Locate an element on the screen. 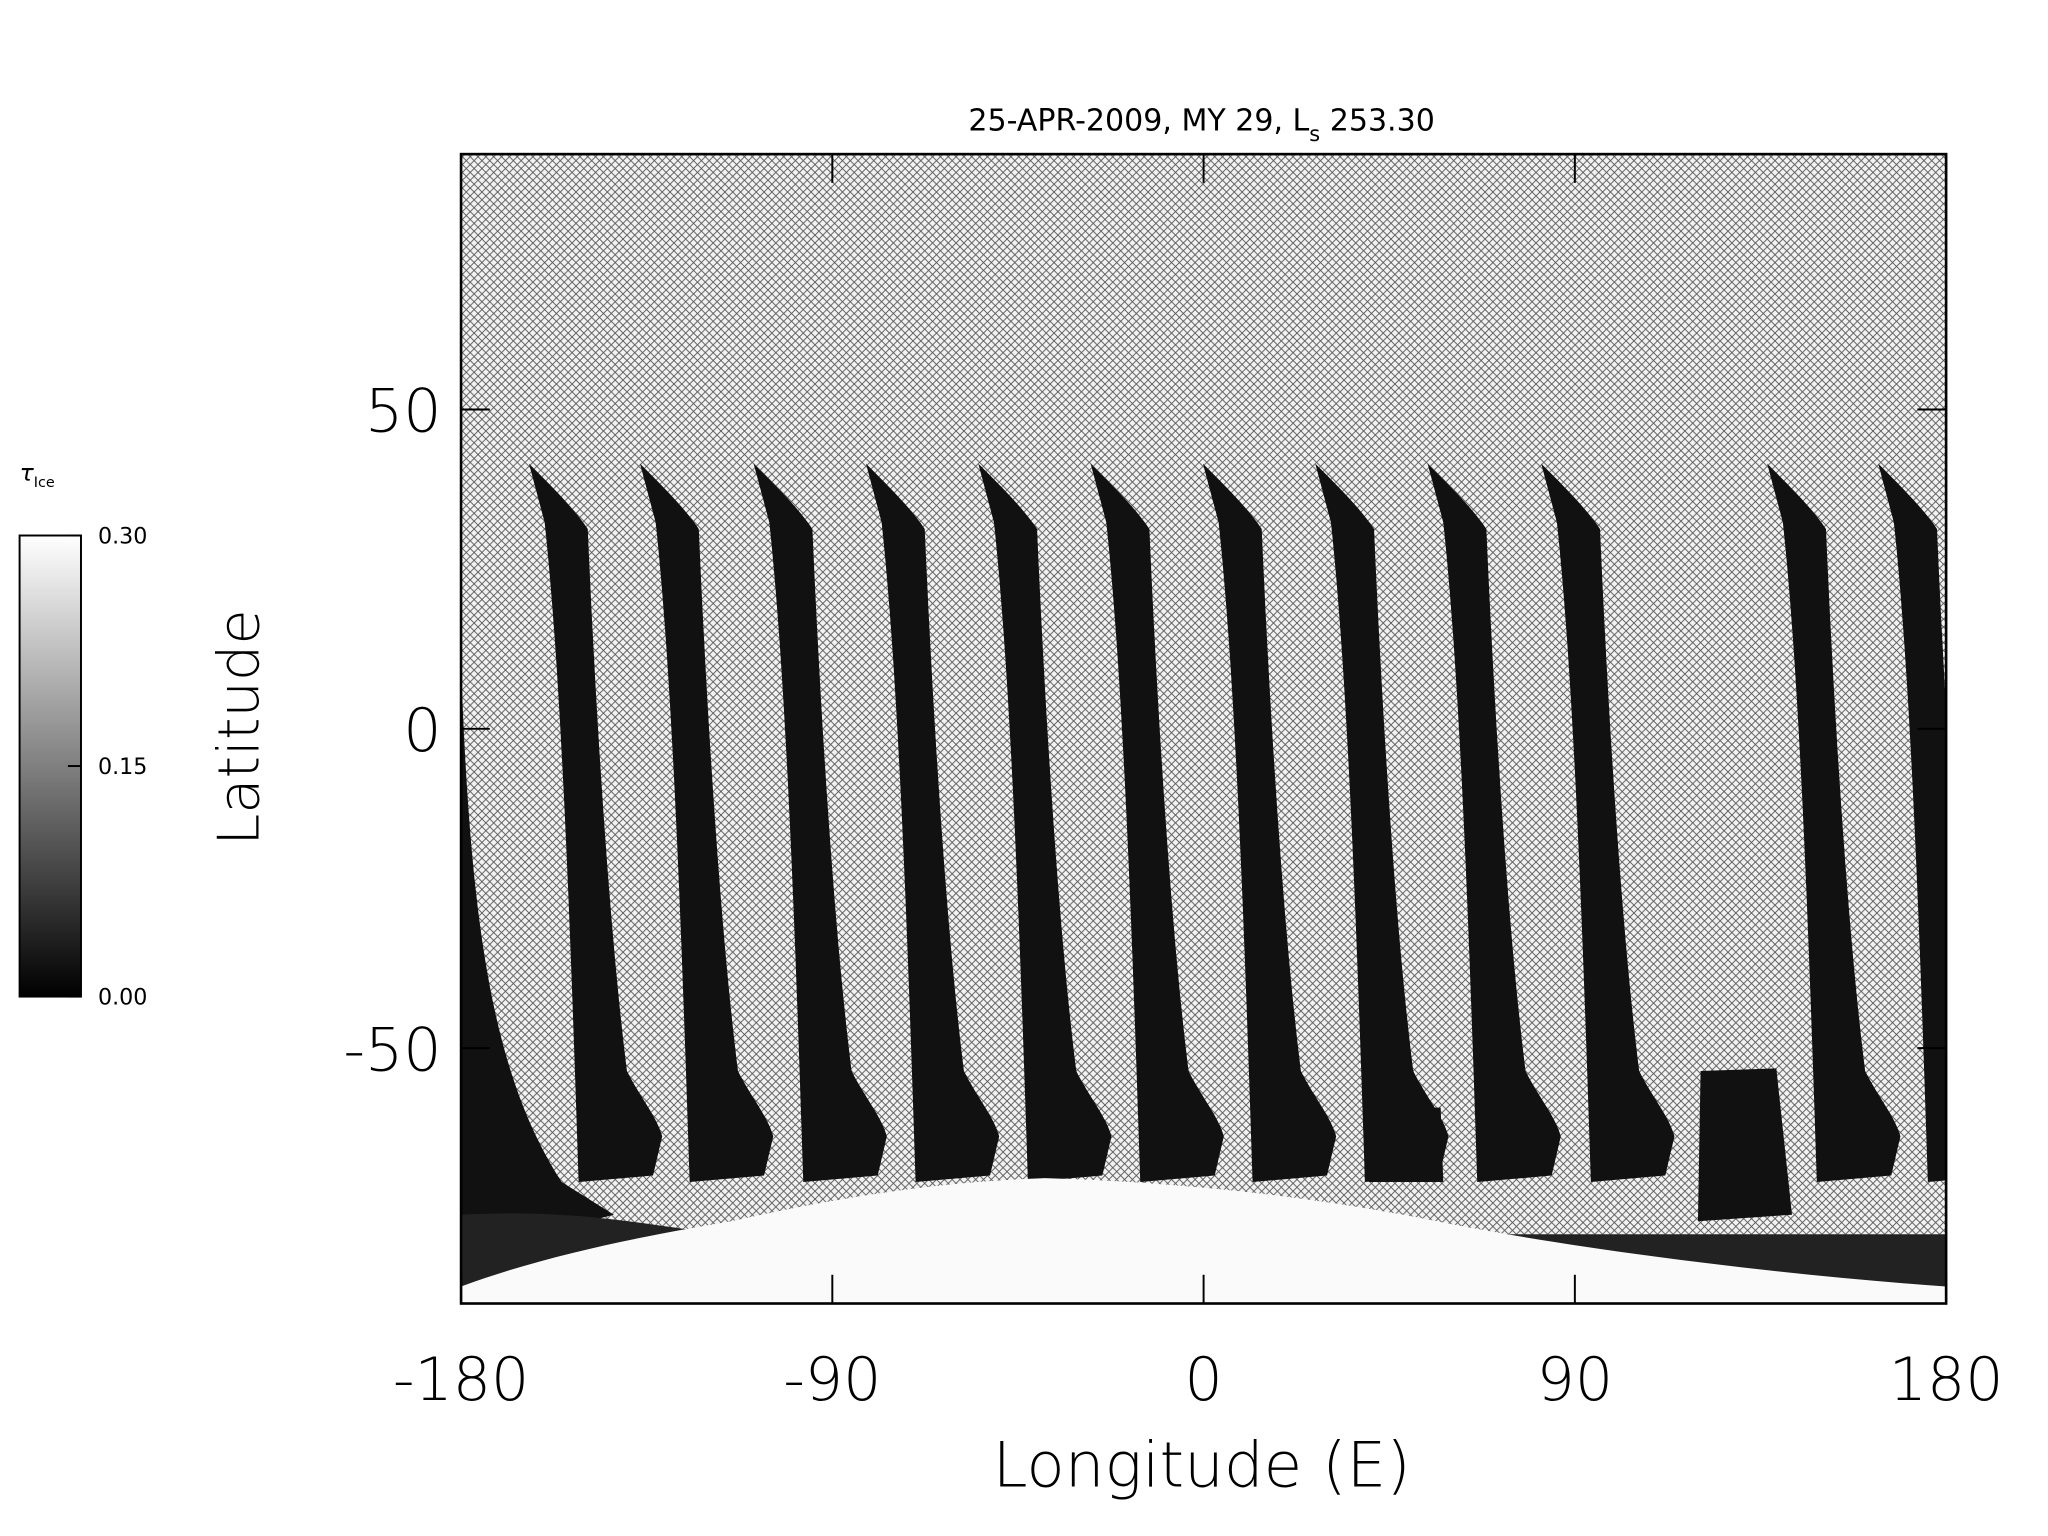 This screenshot has height=1536, width=2048. chart-title: 25-APR-2009, MY 29, Ls 253.30 is located at coordinates (1201, 125).